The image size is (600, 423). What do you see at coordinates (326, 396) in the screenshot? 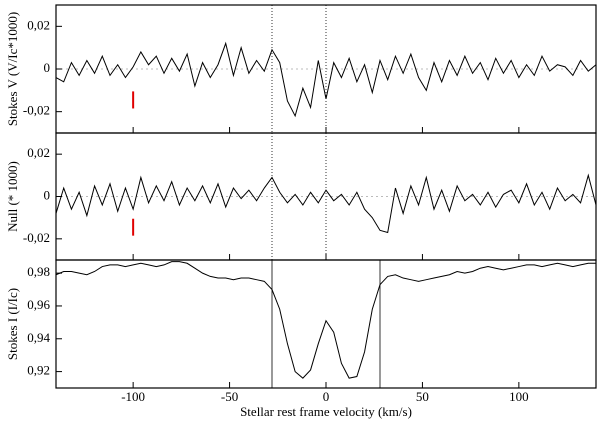
I see `x-tick-label: 0` at bounding box center [326, 396].